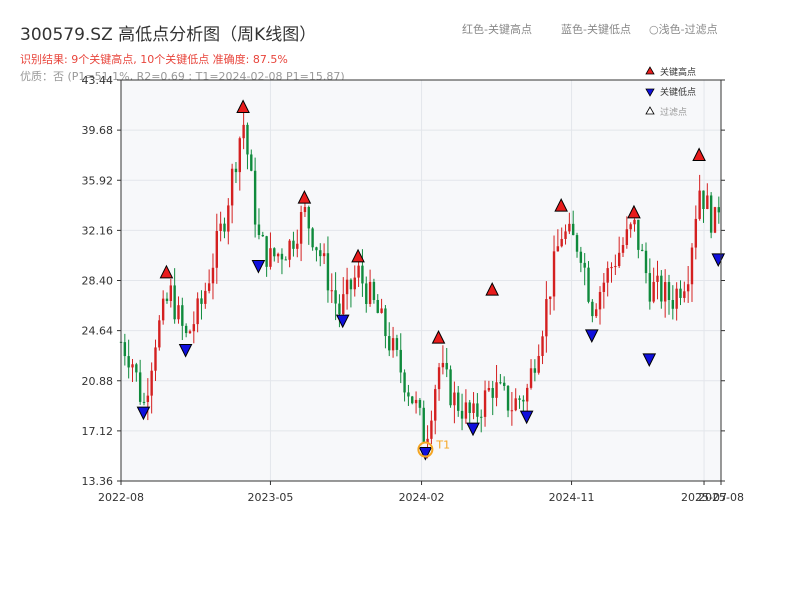 This screenshot has width=800, height=600. What do you see at coordinates (98, 431) in the screenshot?
I see `y-tick-label: 17.12` at bounding box center [98, 431].